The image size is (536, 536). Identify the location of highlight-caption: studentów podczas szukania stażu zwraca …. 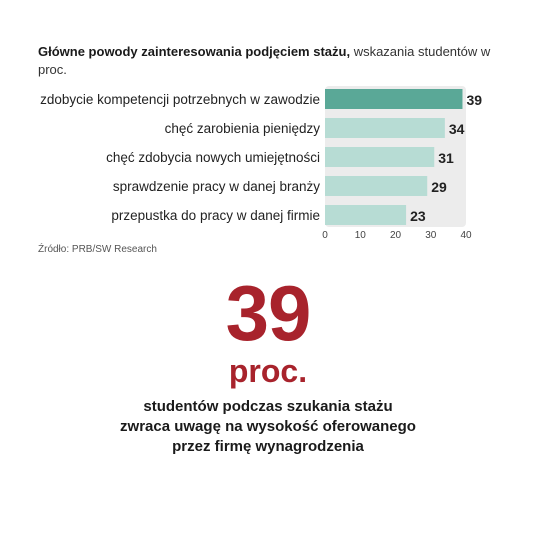
(268, 426).